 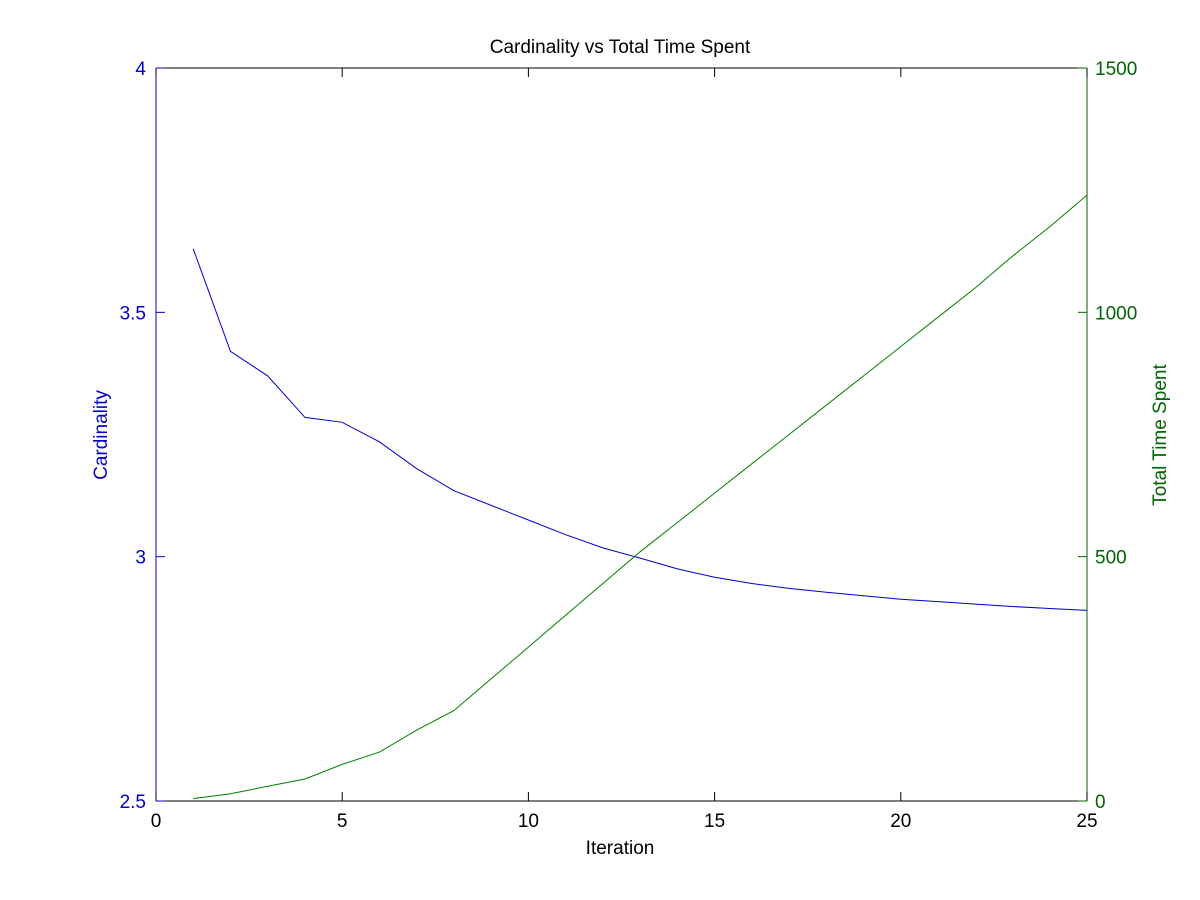 I want to click on x-tick-label: 25, so click(x=1086, y=821).